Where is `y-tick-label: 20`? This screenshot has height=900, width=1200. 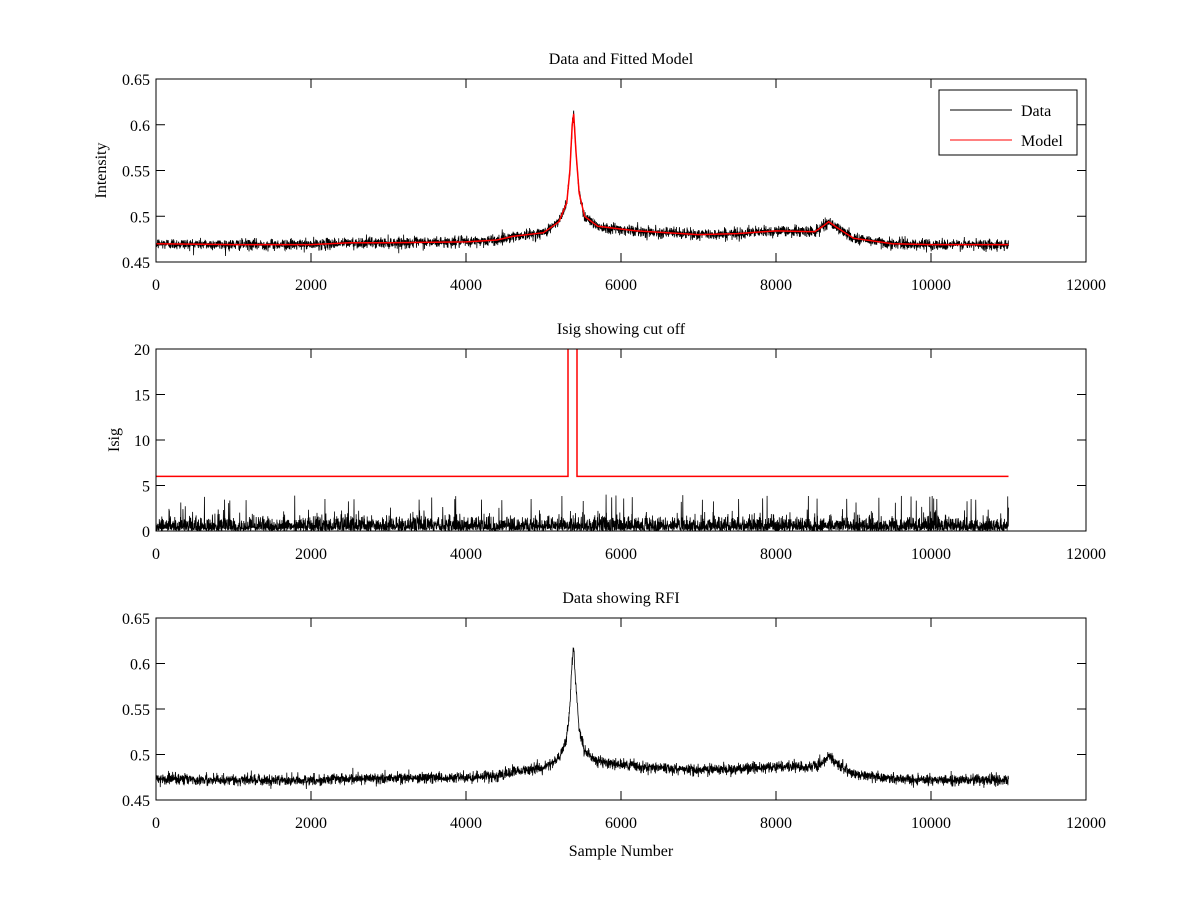 y-tick-label: 20 is located at coordinates (142, 350).